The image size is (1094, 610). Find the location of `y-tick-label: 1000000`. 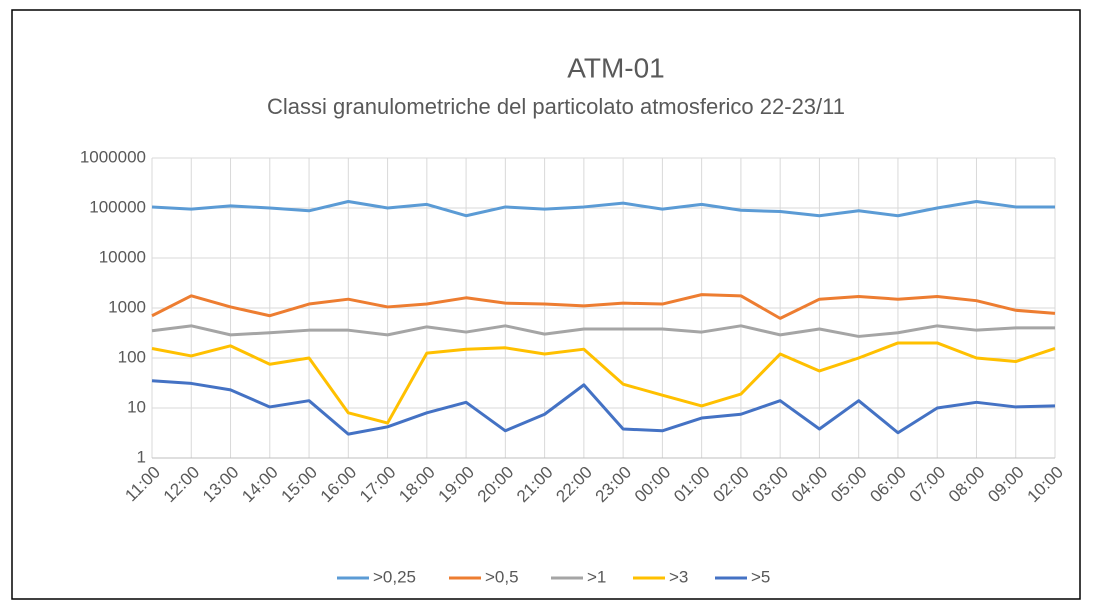

y-tick-label: 1000000 is located at coordinates (113, 156).